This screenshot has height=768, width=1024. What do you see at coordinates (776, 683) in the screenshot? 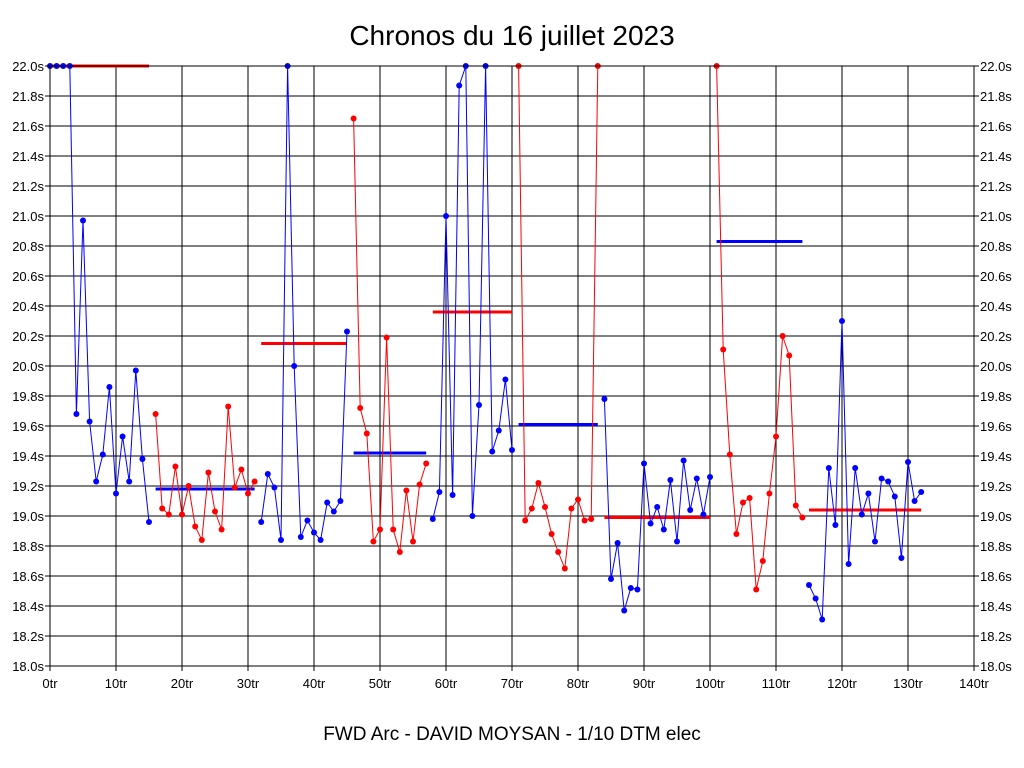
I see `x-tick-label: 110tr` at bounding box center [776, 683].